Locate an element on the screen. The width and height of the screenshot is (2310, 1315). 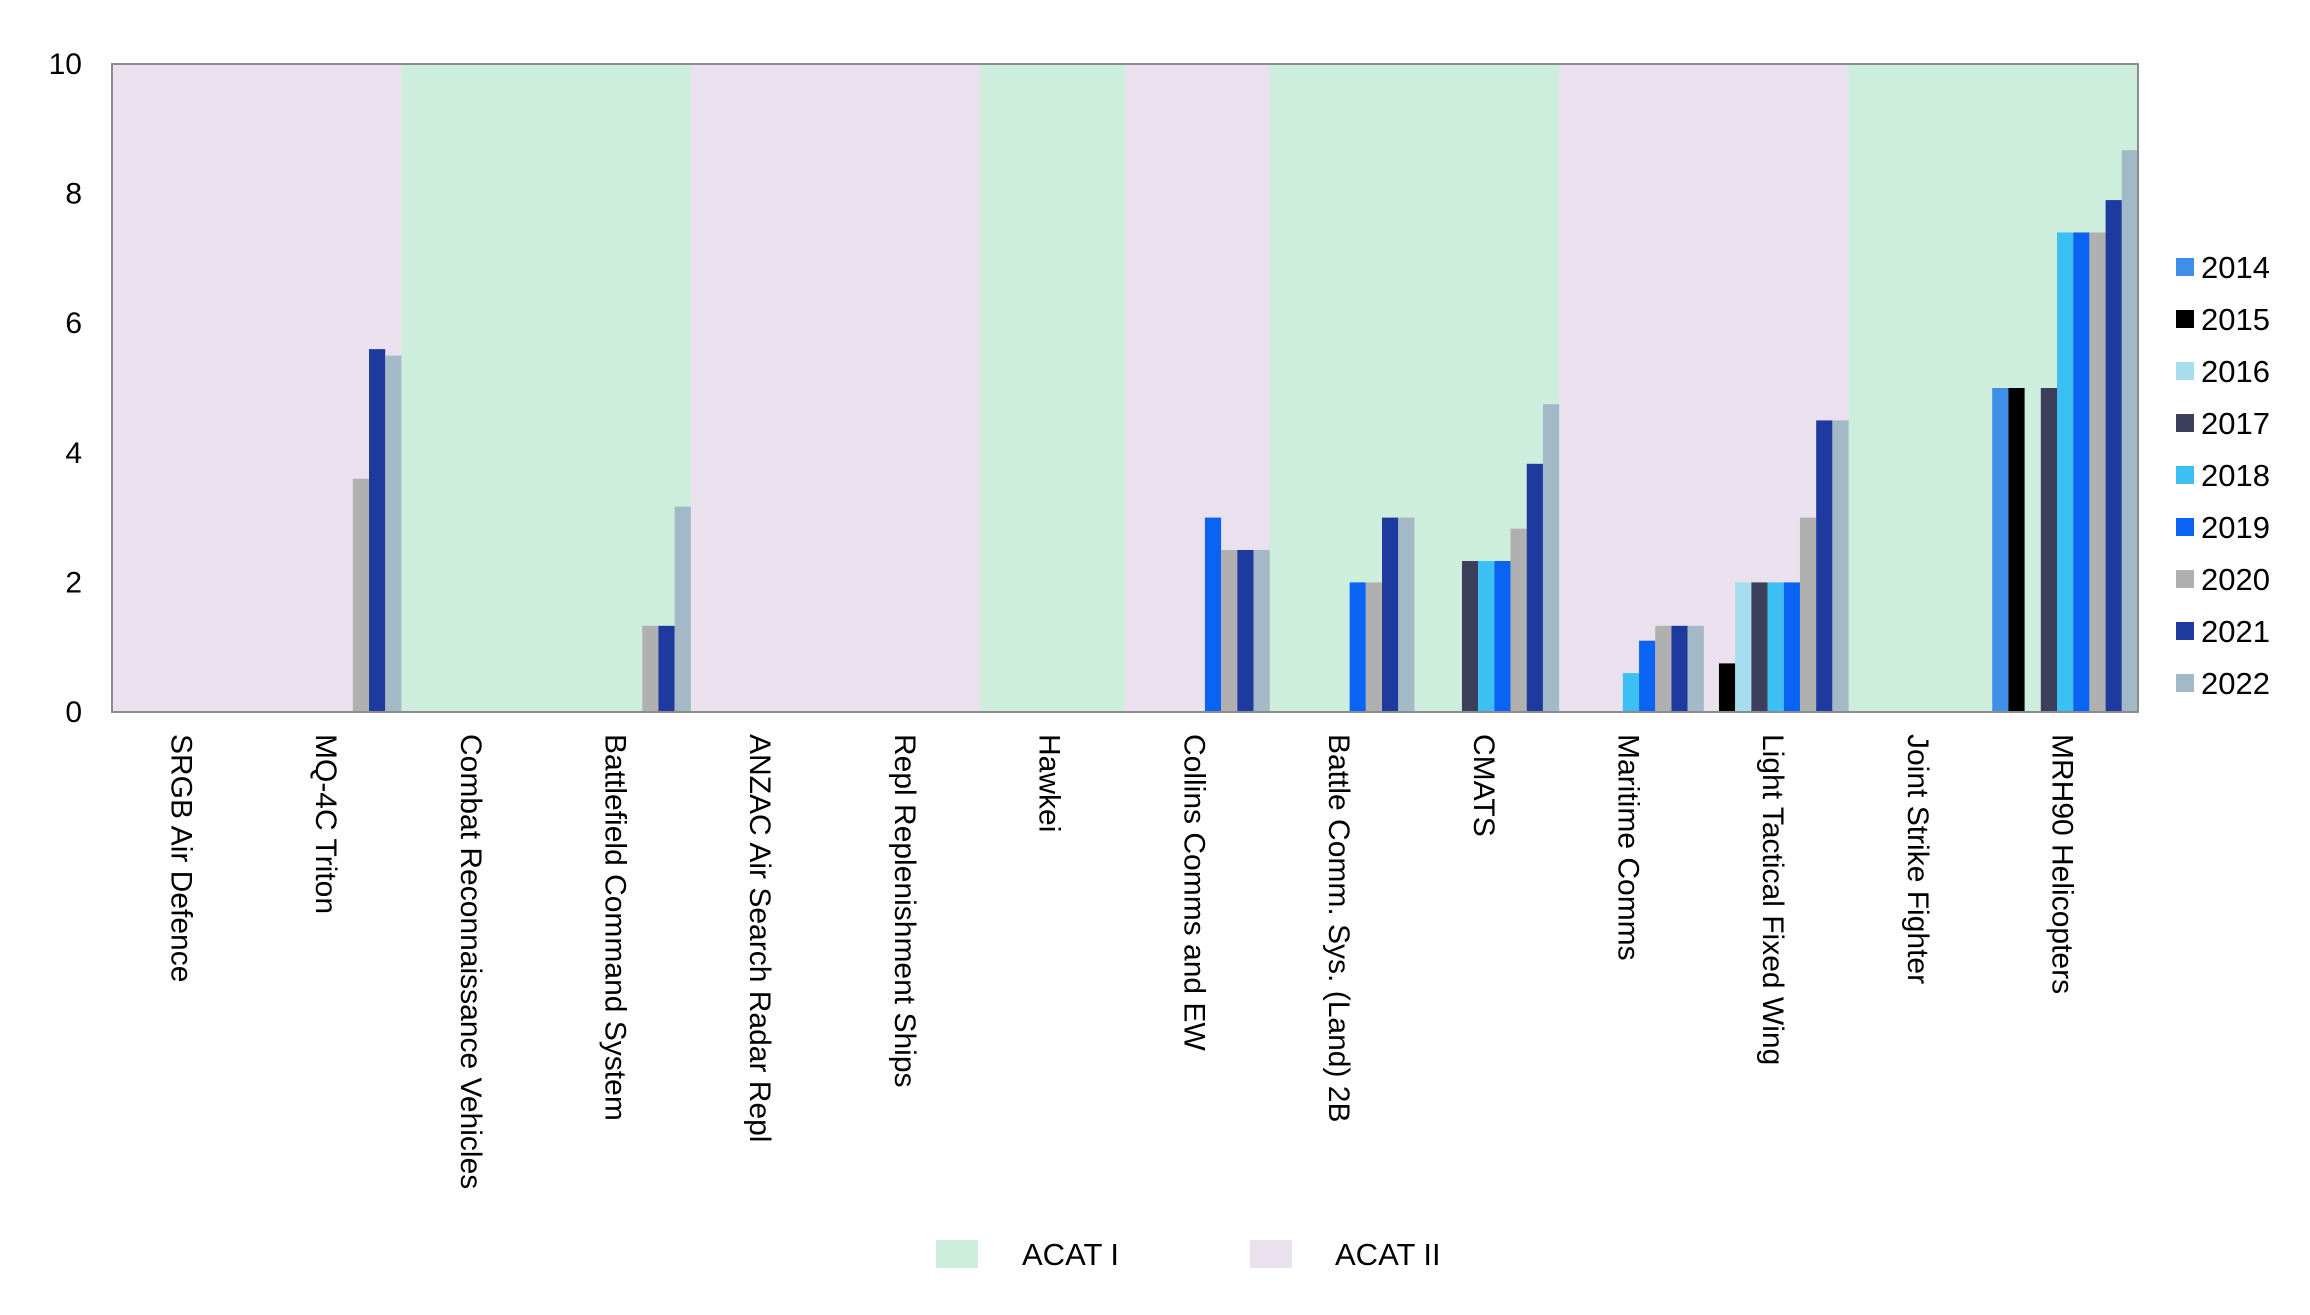
category-label: Maritime Comms is located at coordinates (1628, 847).